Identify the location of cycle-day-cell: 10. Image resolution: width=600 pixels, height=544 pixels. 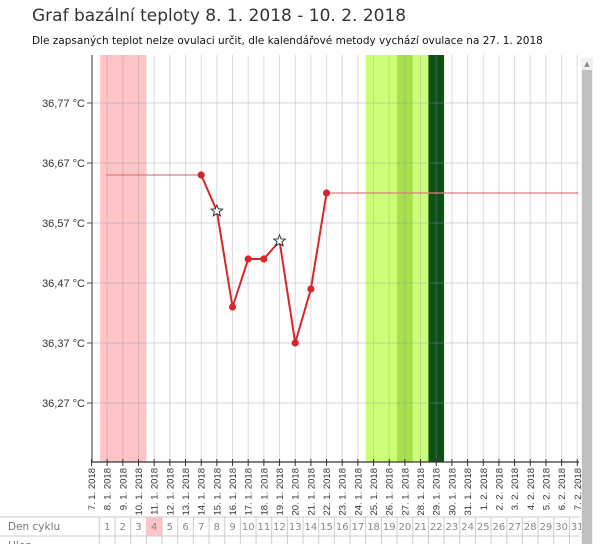
(248, 527).